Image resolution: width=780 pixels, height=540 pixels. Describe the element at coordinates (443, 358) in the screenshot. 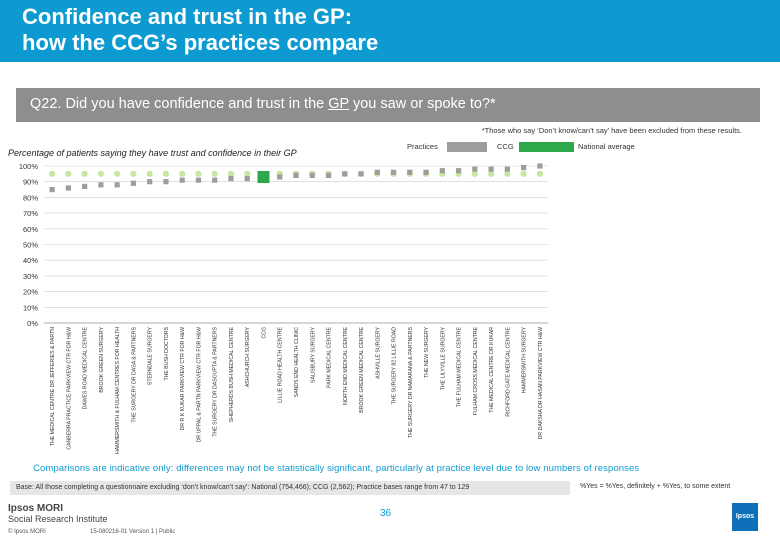

I see `x-tick-label: THE LILYVILLE SURGERY` at that location.